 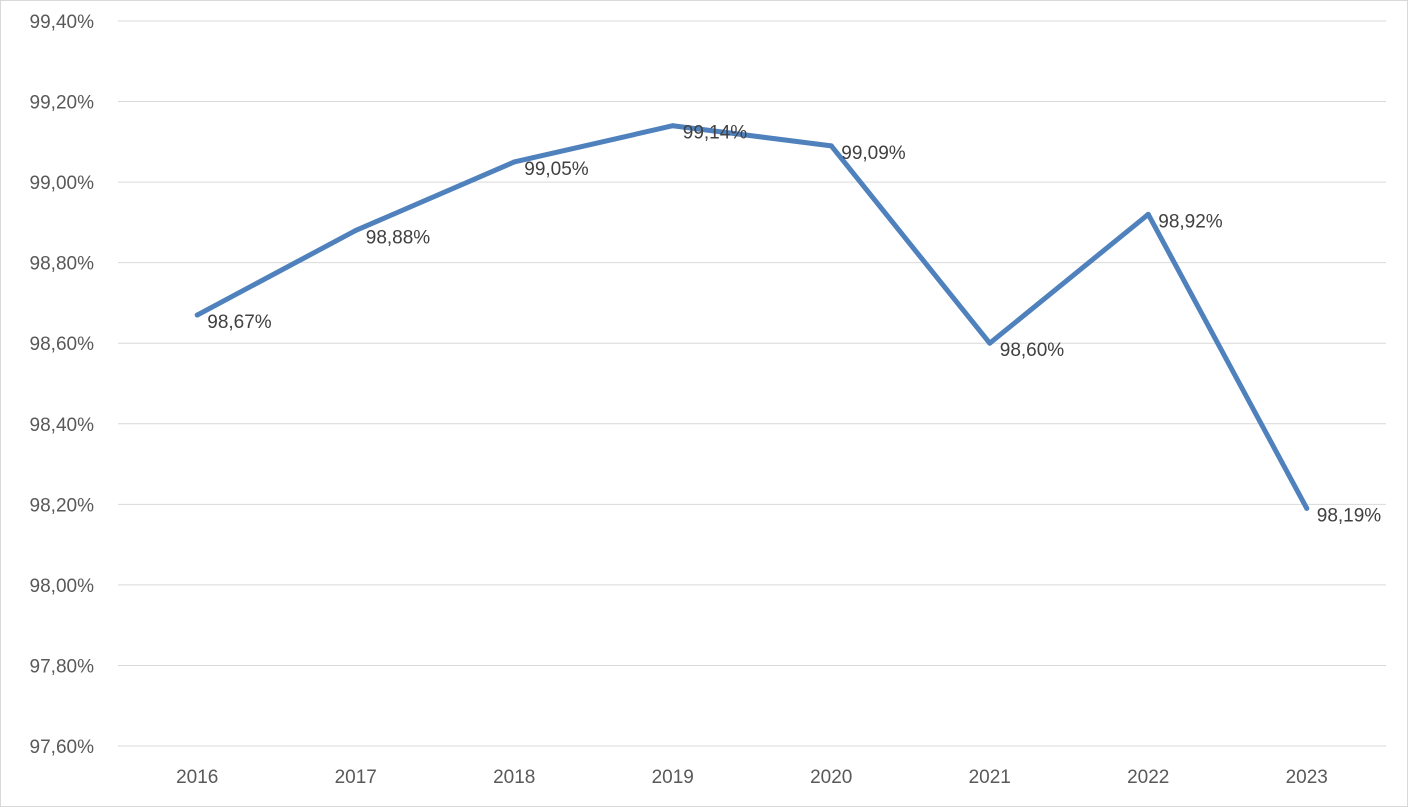 What do you see at coordinates (356, 777) in the screenshot?
I see `x-tick-label: 2017` at bounding box center [356, 777].